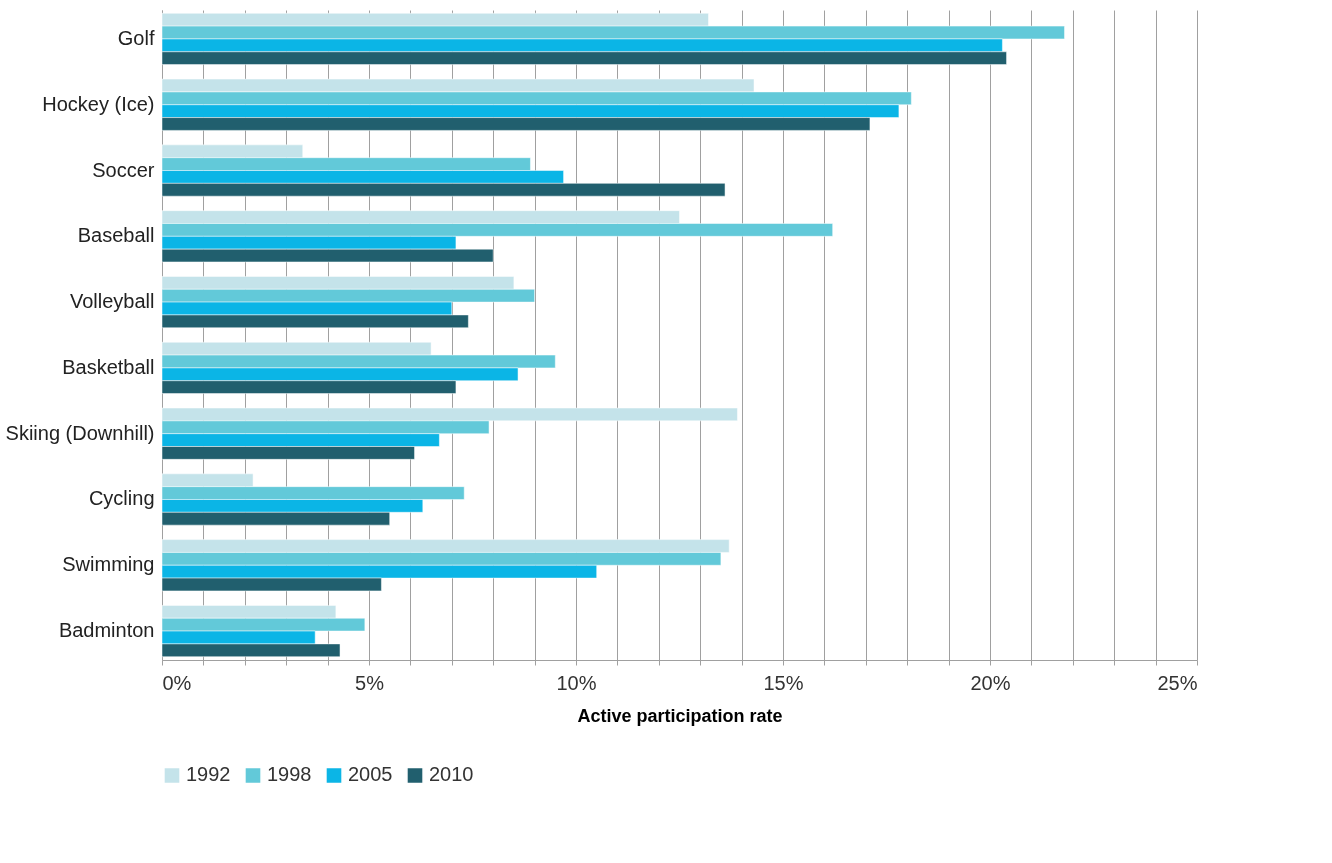  What do you see at coordinates (289, 774) in the screenshot?
I see `legend-label: 1998` at bounding box center [289, 774].